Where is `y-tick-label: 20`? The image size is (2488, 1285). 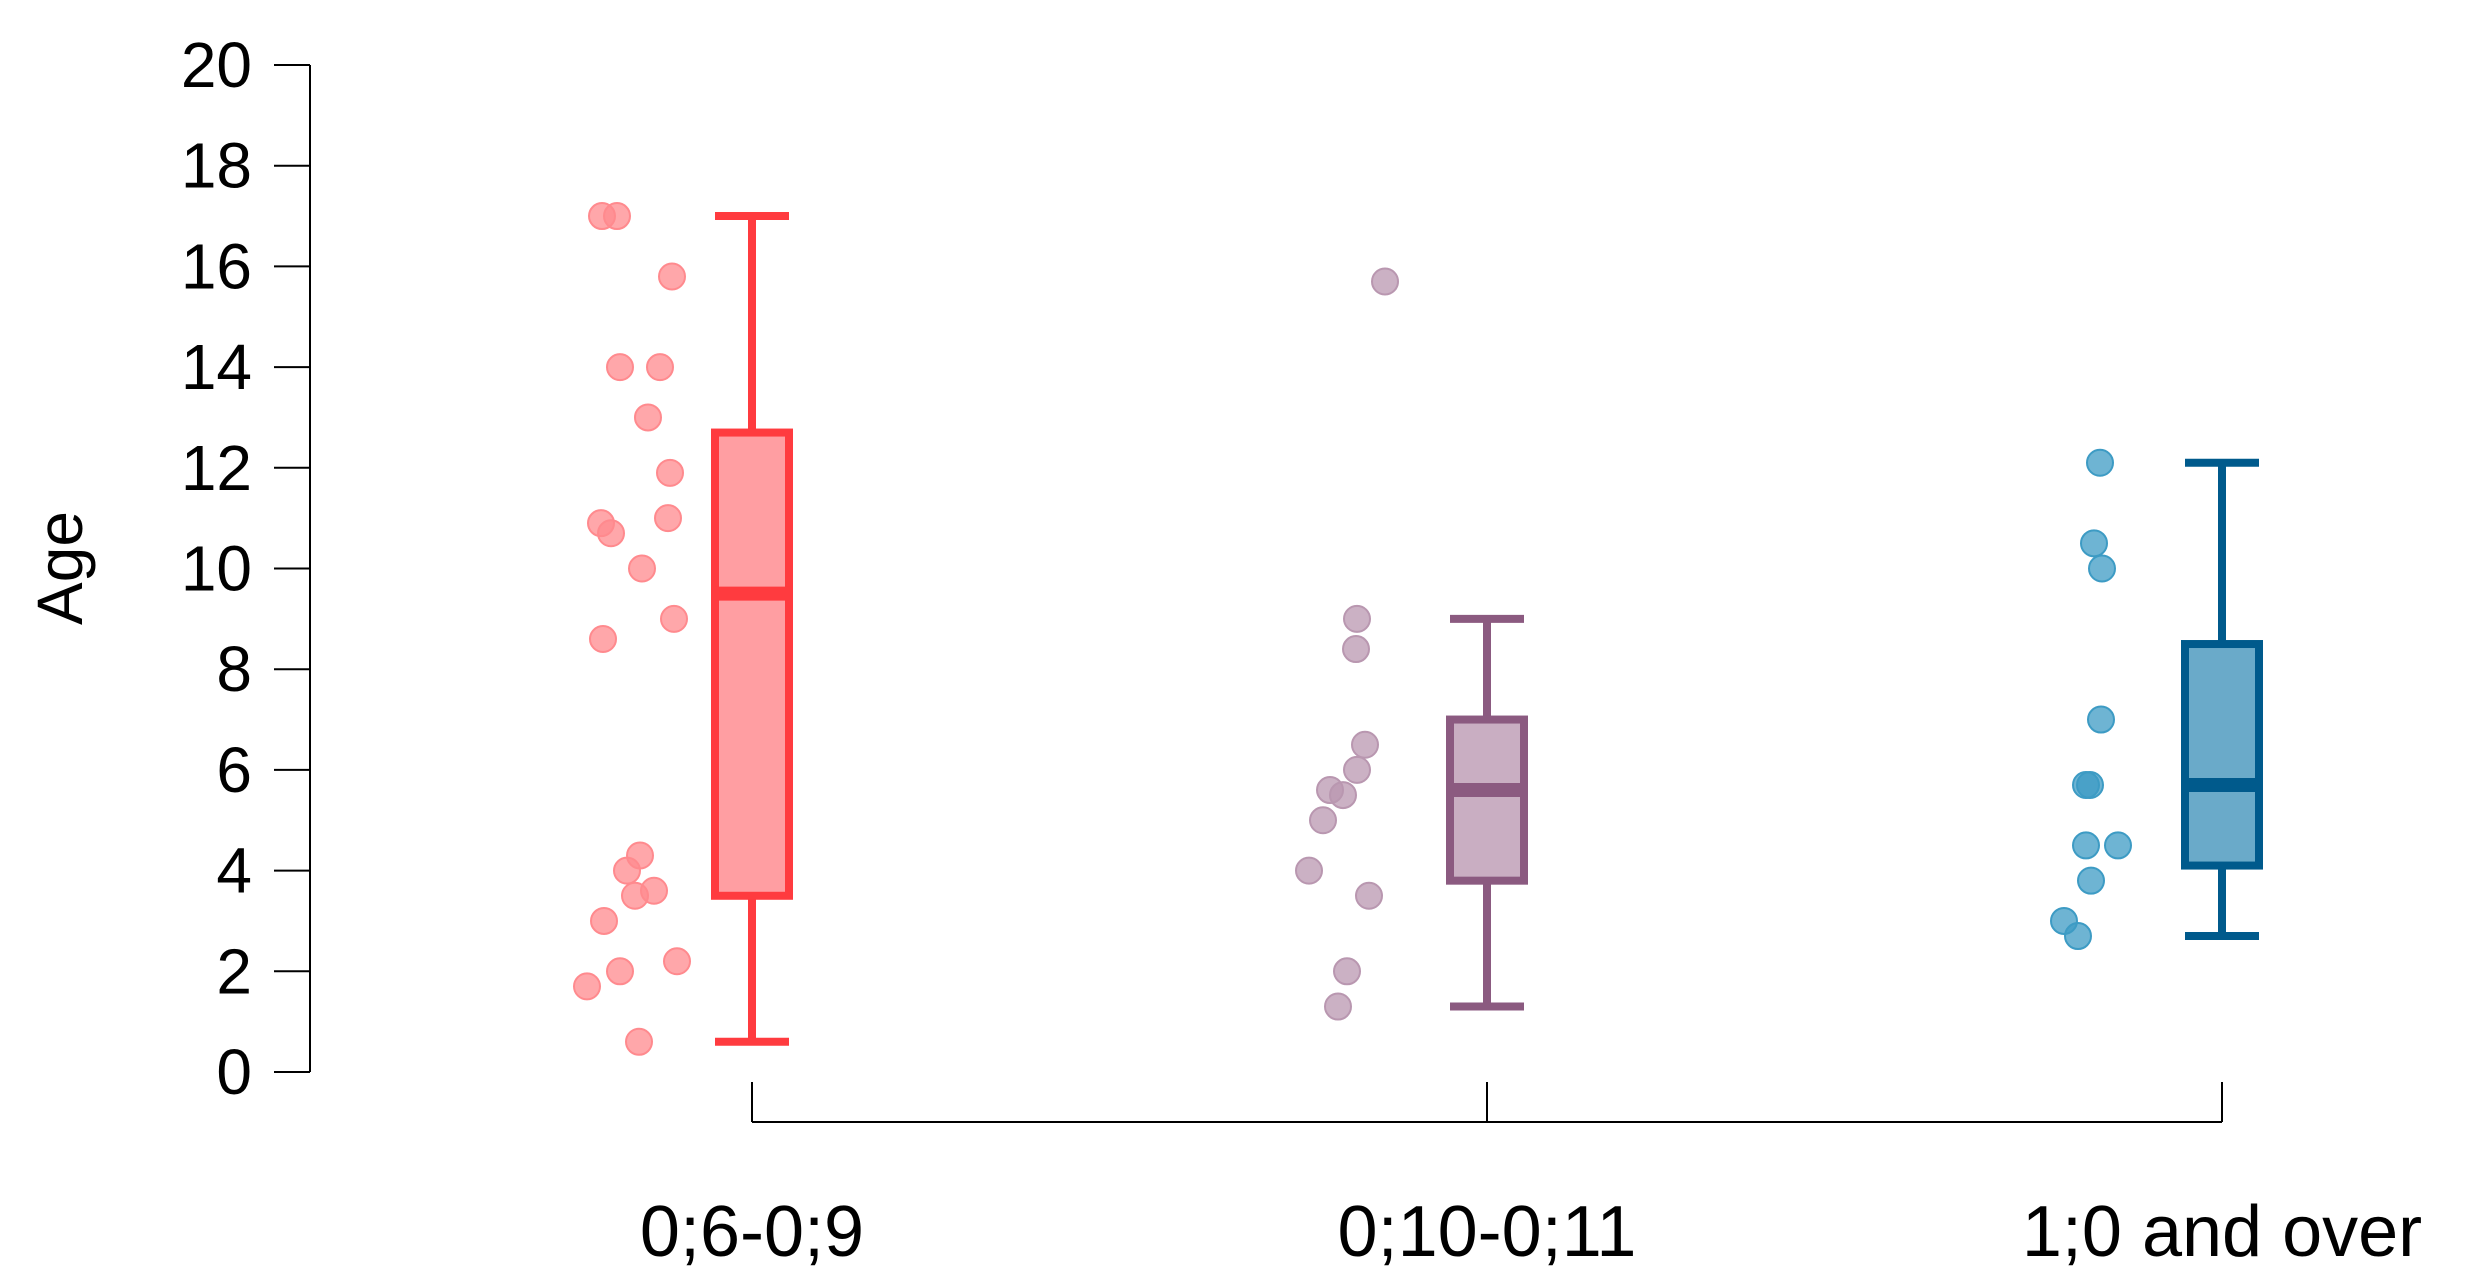
y-tick-label: 20 is located at coordinates (216, 65).